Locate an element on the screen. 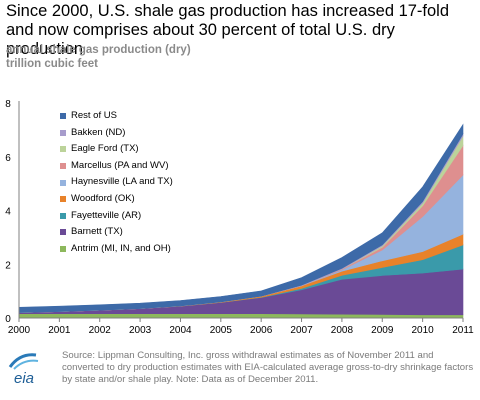 The image size is (480, 400). x-tick-label-2008: 2008 is located at coordinates (342, 330).